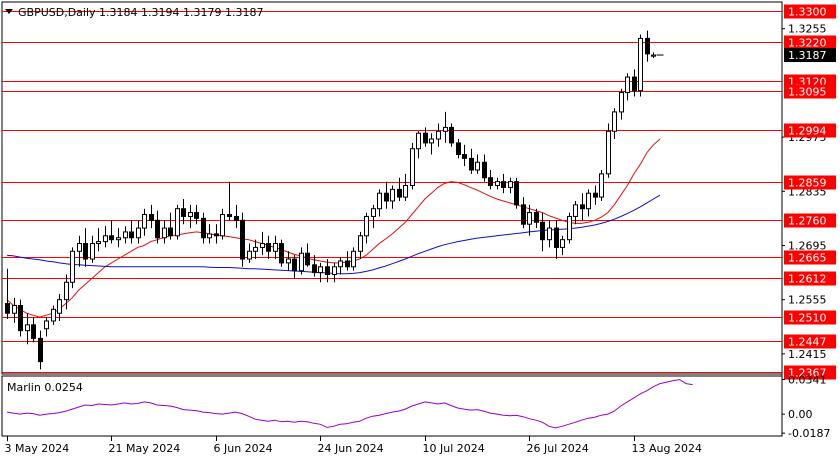 This screenshot has height=459, width=840. Describe the element at coordinates (9, 11) in the screenshot. I see `collapse-triangle-icon` at that location.